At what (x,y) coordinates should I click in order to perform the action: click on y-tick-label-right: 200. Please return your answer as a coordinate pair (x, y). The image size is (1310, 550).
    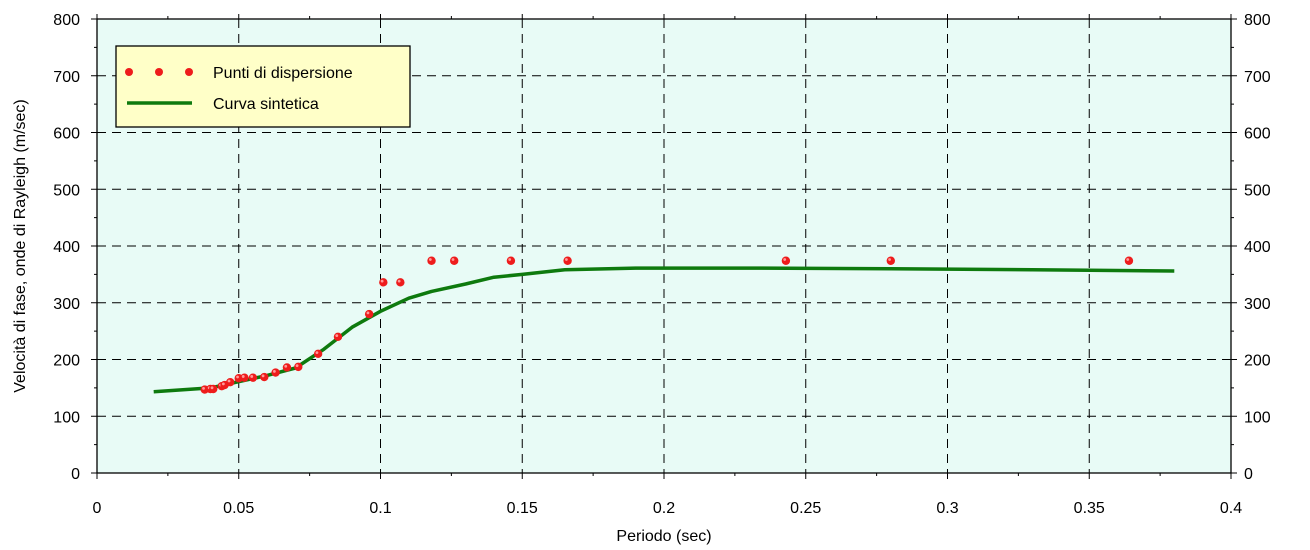
    Looking at the image, I should click on (1257, 361).